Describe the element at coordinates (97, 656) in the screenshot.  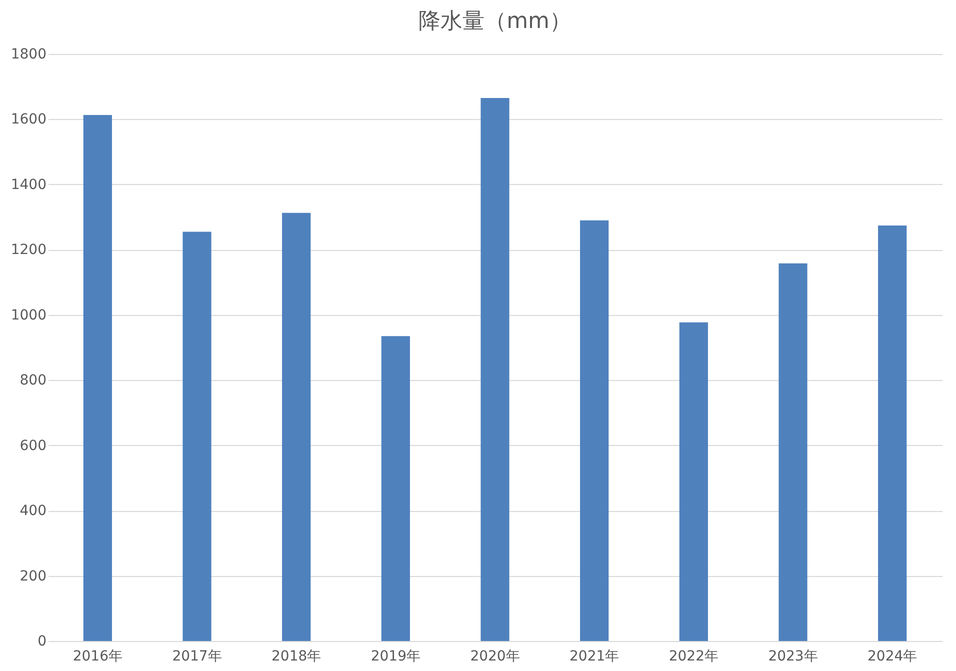
I see `x-tick-label: 2016年` at that location.